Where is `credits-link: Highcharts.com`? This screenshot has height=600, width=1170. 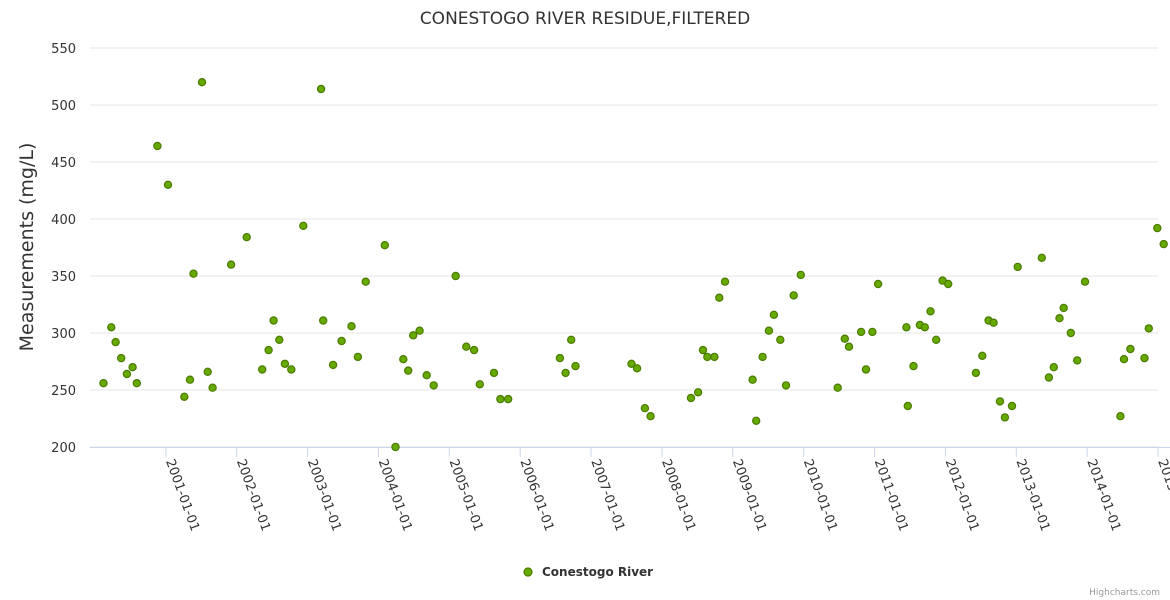
credits-link: Highcharts.com is located at coordinates (1124, 593).